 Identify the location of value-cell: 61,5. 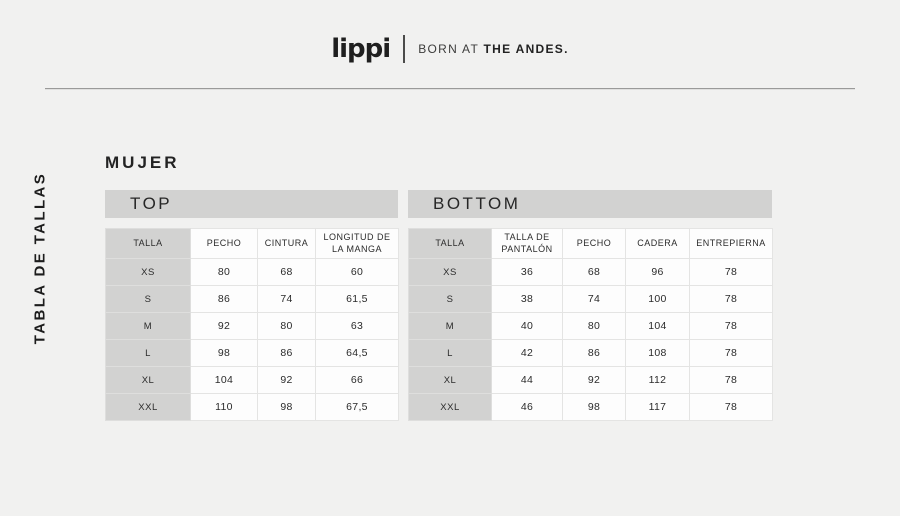
(357, 299).